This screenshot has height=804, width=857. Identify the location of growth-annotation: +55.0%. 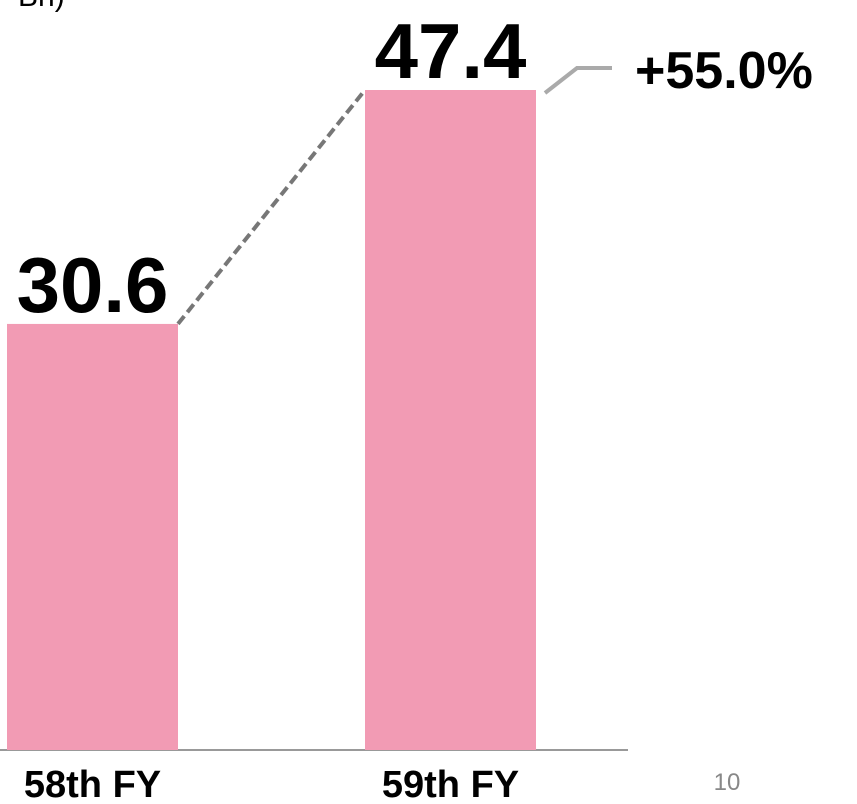
(724, 71).